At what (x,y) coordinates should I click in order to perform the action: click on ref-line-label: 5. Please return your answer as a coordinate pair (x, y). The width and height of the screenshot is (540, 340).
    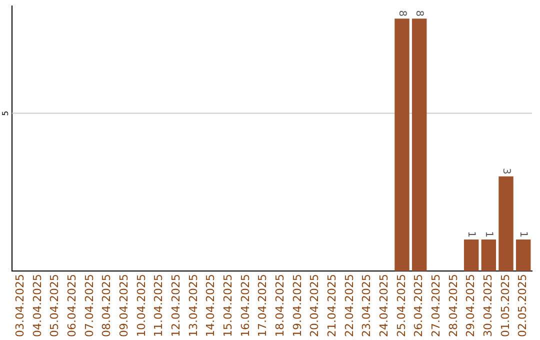
    Looking at the image, I should click on (5, 113).